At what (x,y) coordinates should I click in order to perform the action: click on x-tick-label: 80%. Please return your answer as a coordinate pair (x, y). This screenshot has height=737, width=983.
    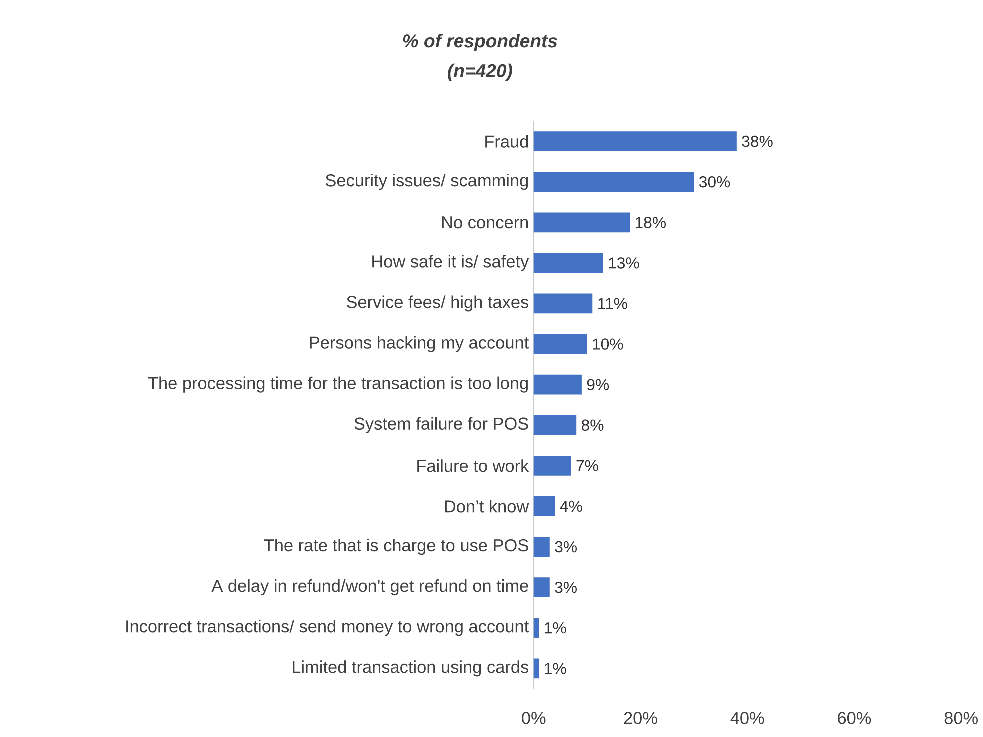
    Looking at the image, I should click on (961, 718).